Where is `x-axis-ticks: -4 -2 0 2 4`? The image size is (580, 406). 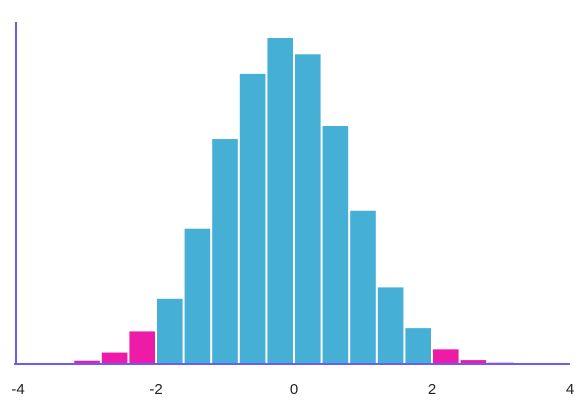
x-axis-ticks: -4 -2 0 2 4 is located at coordinates (292, 389).